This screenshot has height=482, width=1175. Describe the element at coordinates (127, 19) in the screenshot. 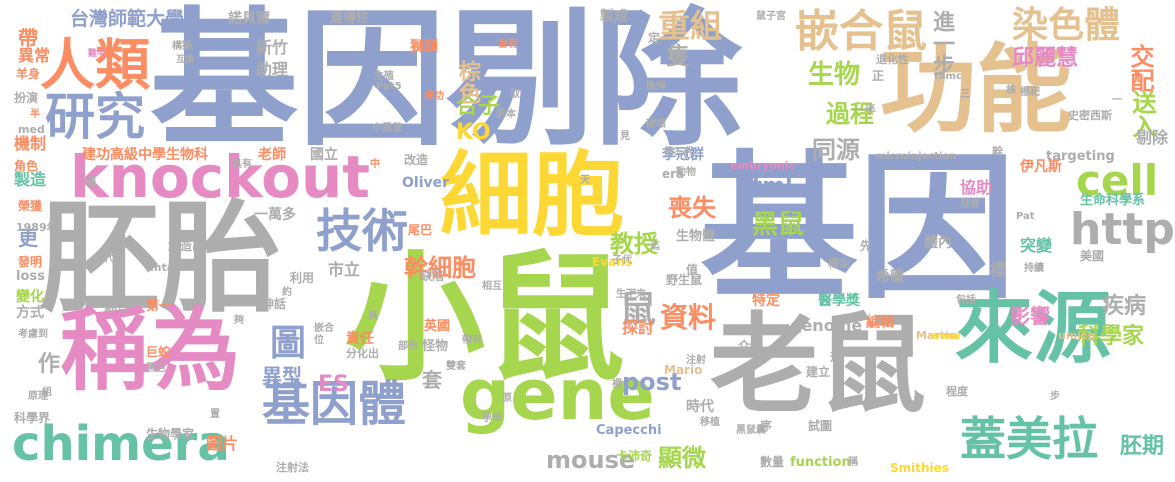

I see `word-taiwan-normal: 台灣師範大學` at that location.